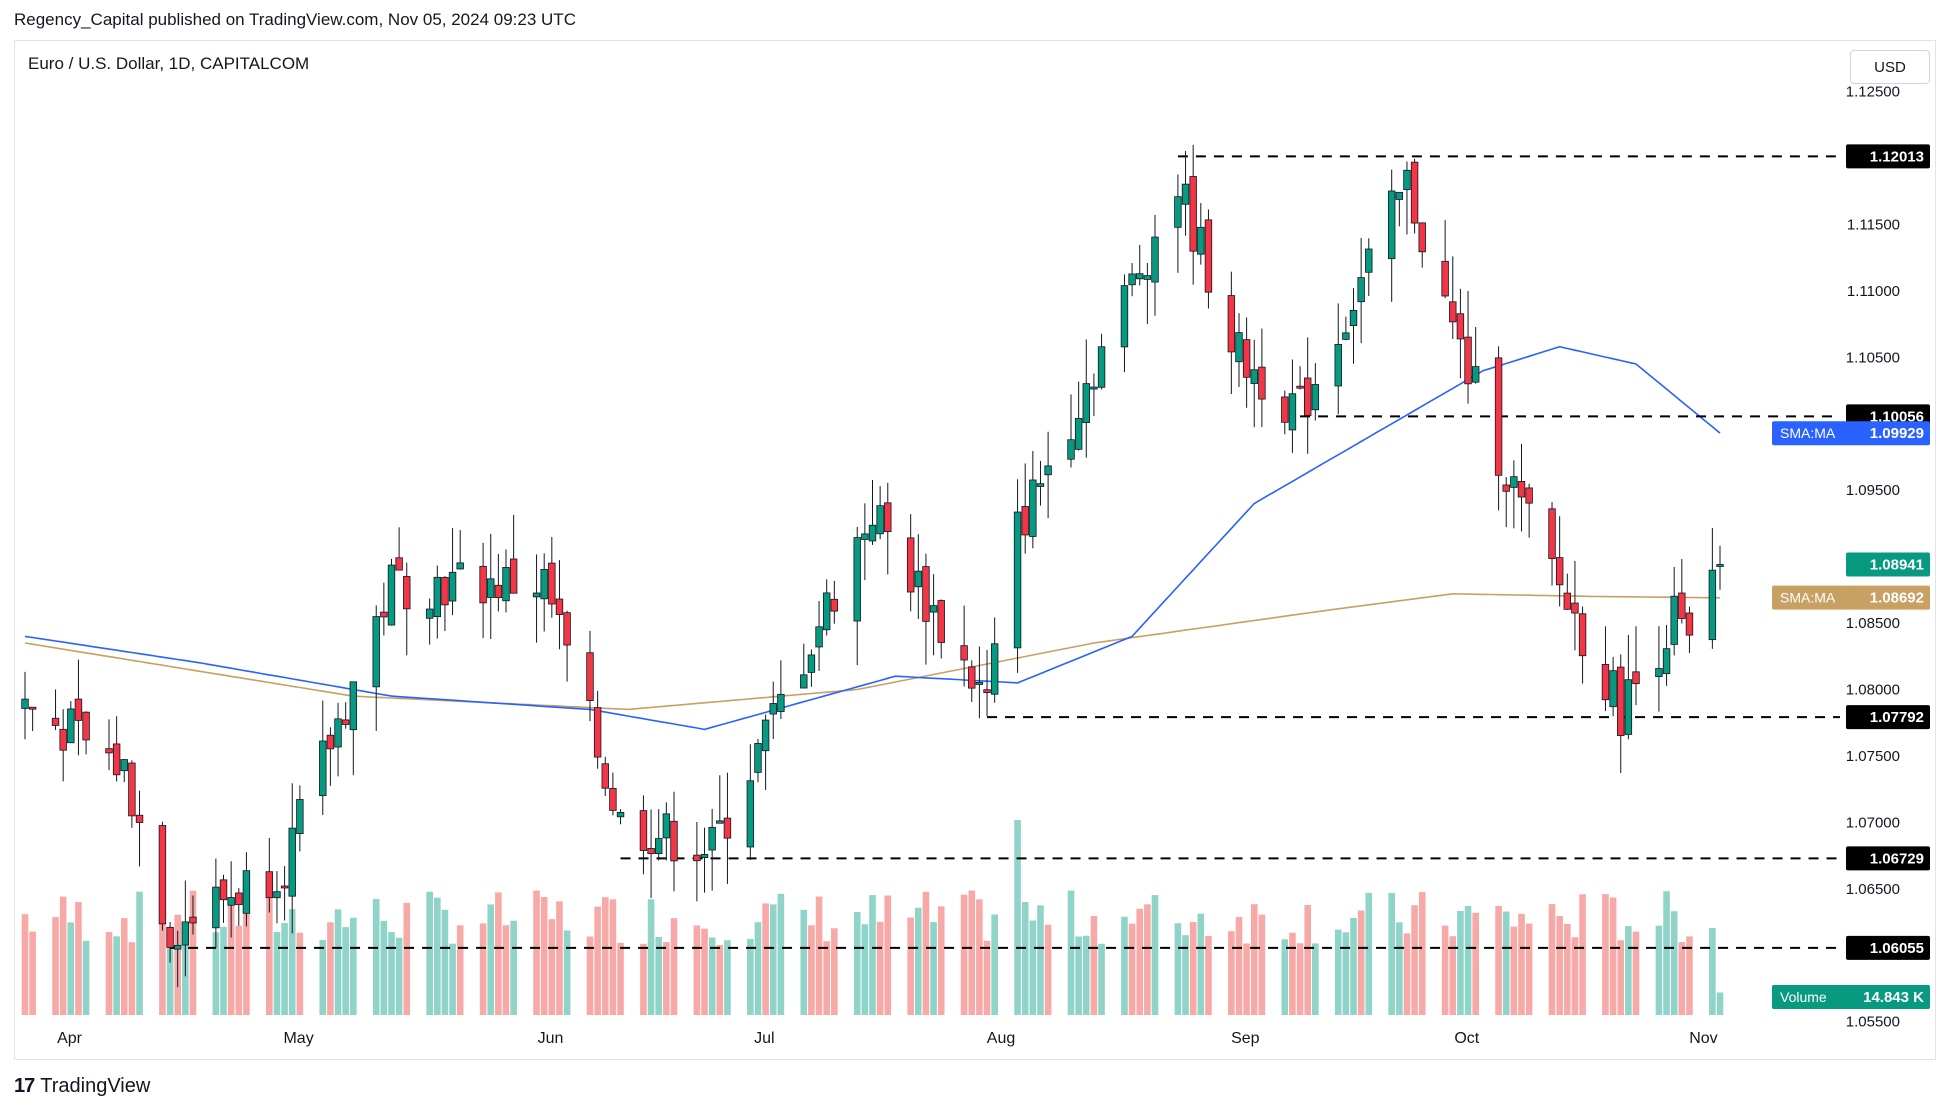 This screenshot has height=1110, width=1950. Describe the element at coordinates (1873, 225) in the screenshot. I see `y-tick-label: 1.11500` at that location.